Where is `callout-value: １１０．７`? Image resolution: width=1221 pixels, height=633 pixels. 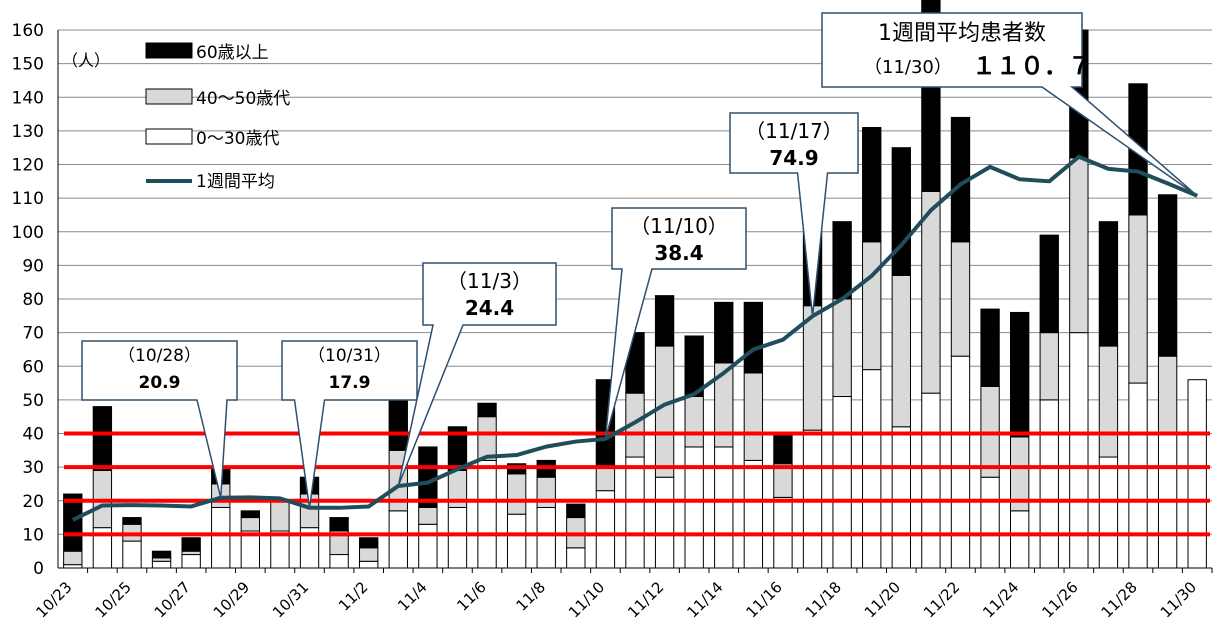
callout-value: １１０．７ is located at coordinates (1032, 66).